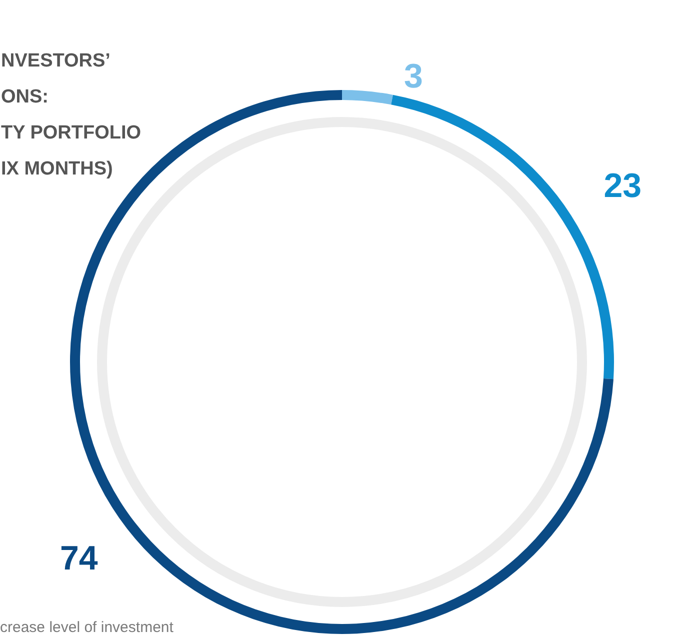  I want to click on data-label: 3, so click(413, 76).